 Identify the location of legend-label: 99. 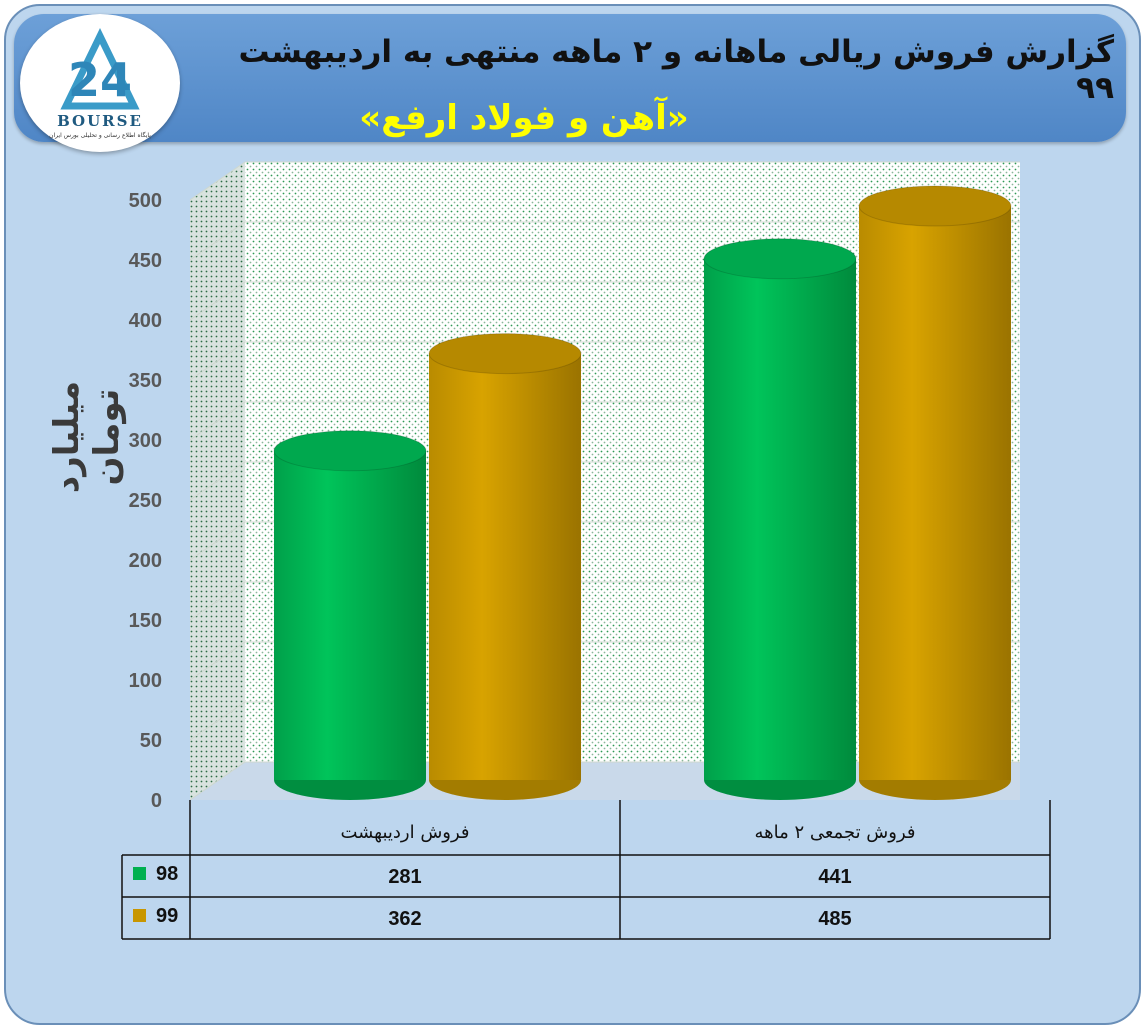
(167, 916).